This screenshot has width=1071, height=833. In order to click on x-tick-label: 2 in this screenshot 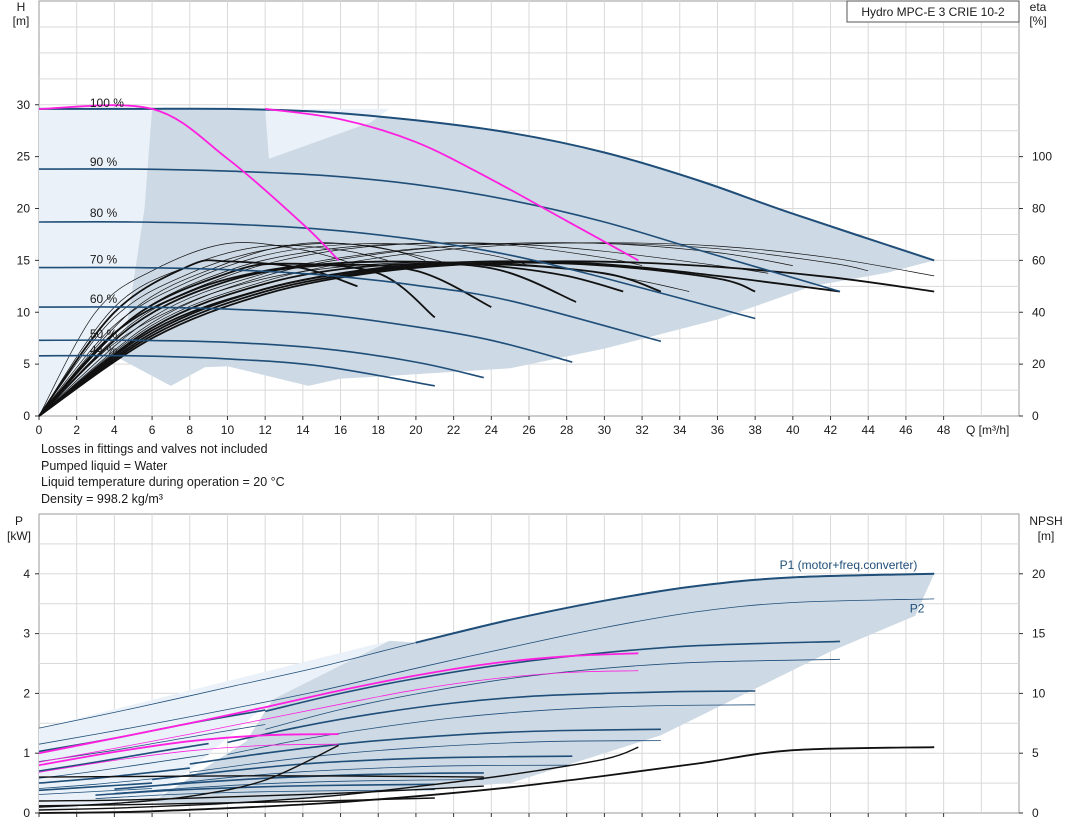, I will do `click(76, 430)`.